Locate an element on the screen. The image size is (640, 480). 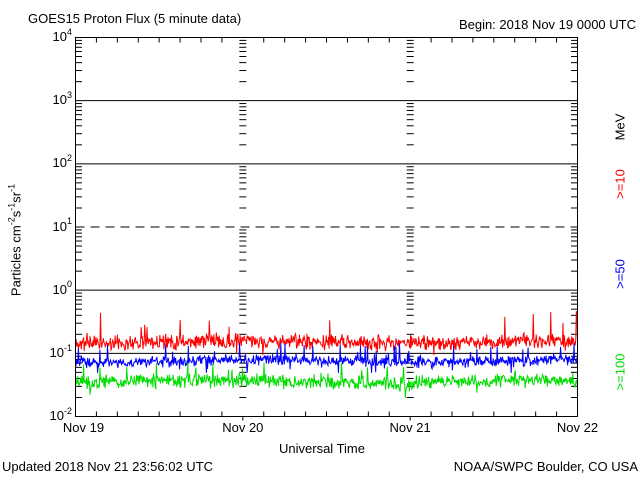
y-tick-label-1e2: 10² is located at coordinates (62, 162).